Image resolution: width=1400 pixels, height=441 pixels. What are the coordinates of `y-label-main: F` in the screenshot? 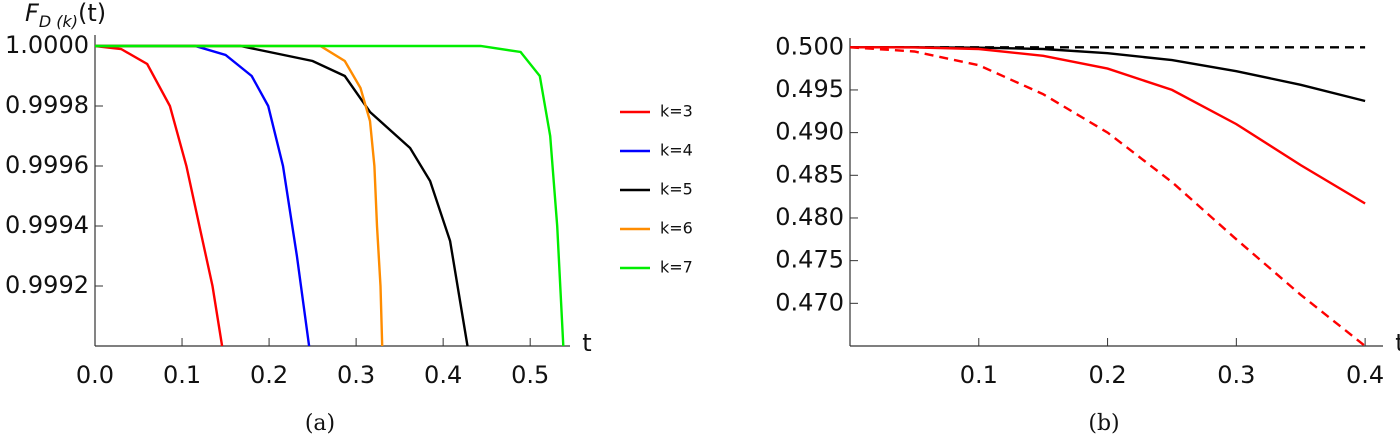 It's located at (32, 13).